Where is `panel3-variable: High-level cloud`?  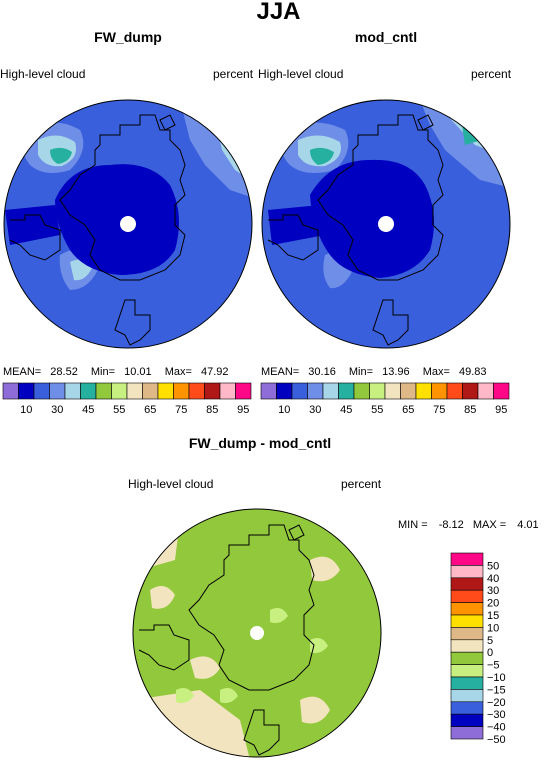
panel3-variable: High-level cloud is located at coordinates (171, 484).